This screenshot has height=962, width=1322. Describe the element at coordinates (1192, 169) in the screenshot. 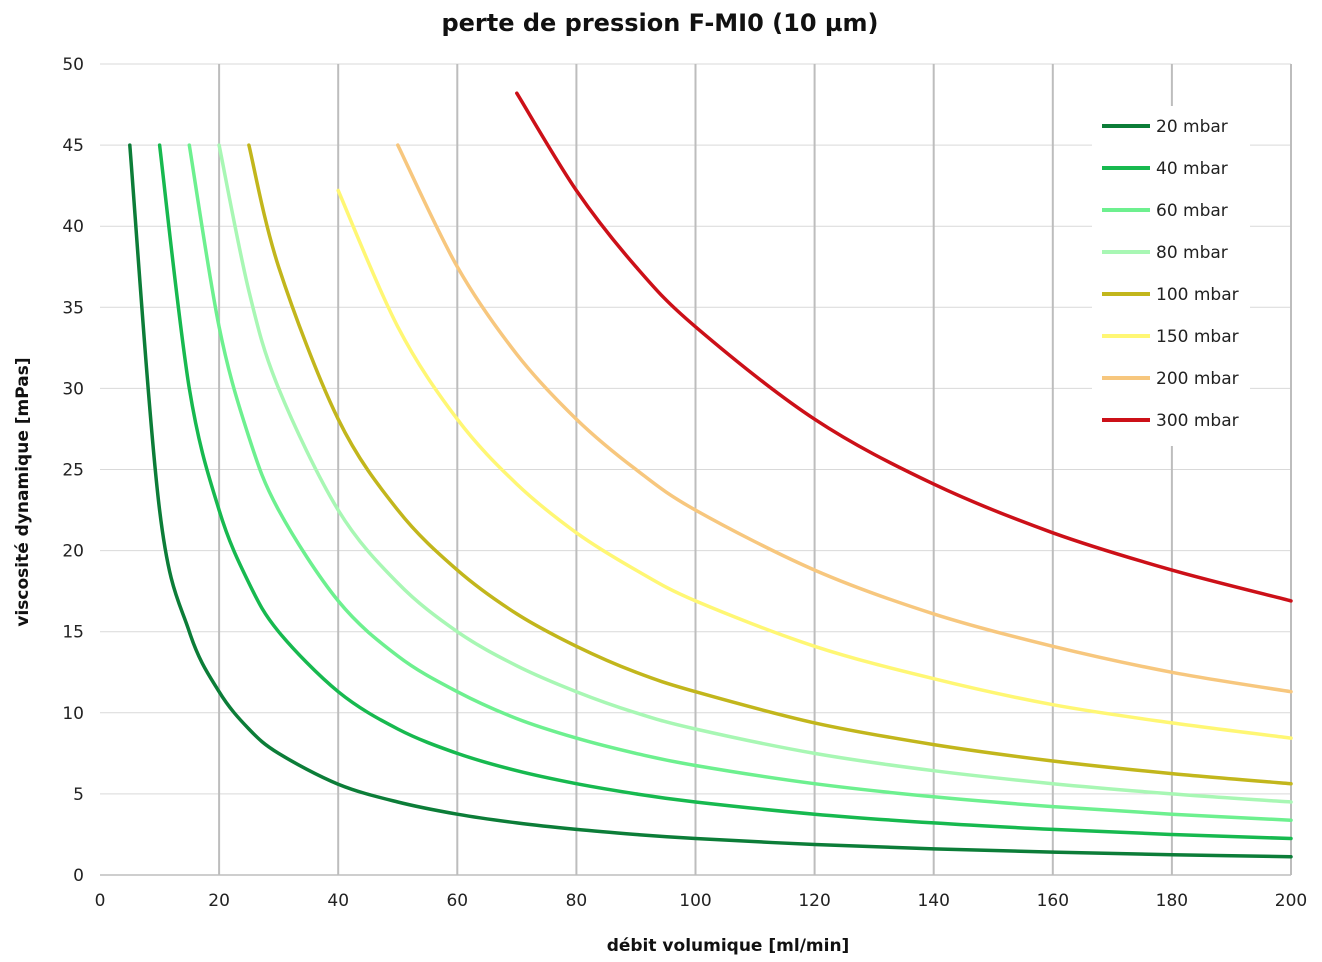

I see `legend-entry: 40 mbar` at that location.